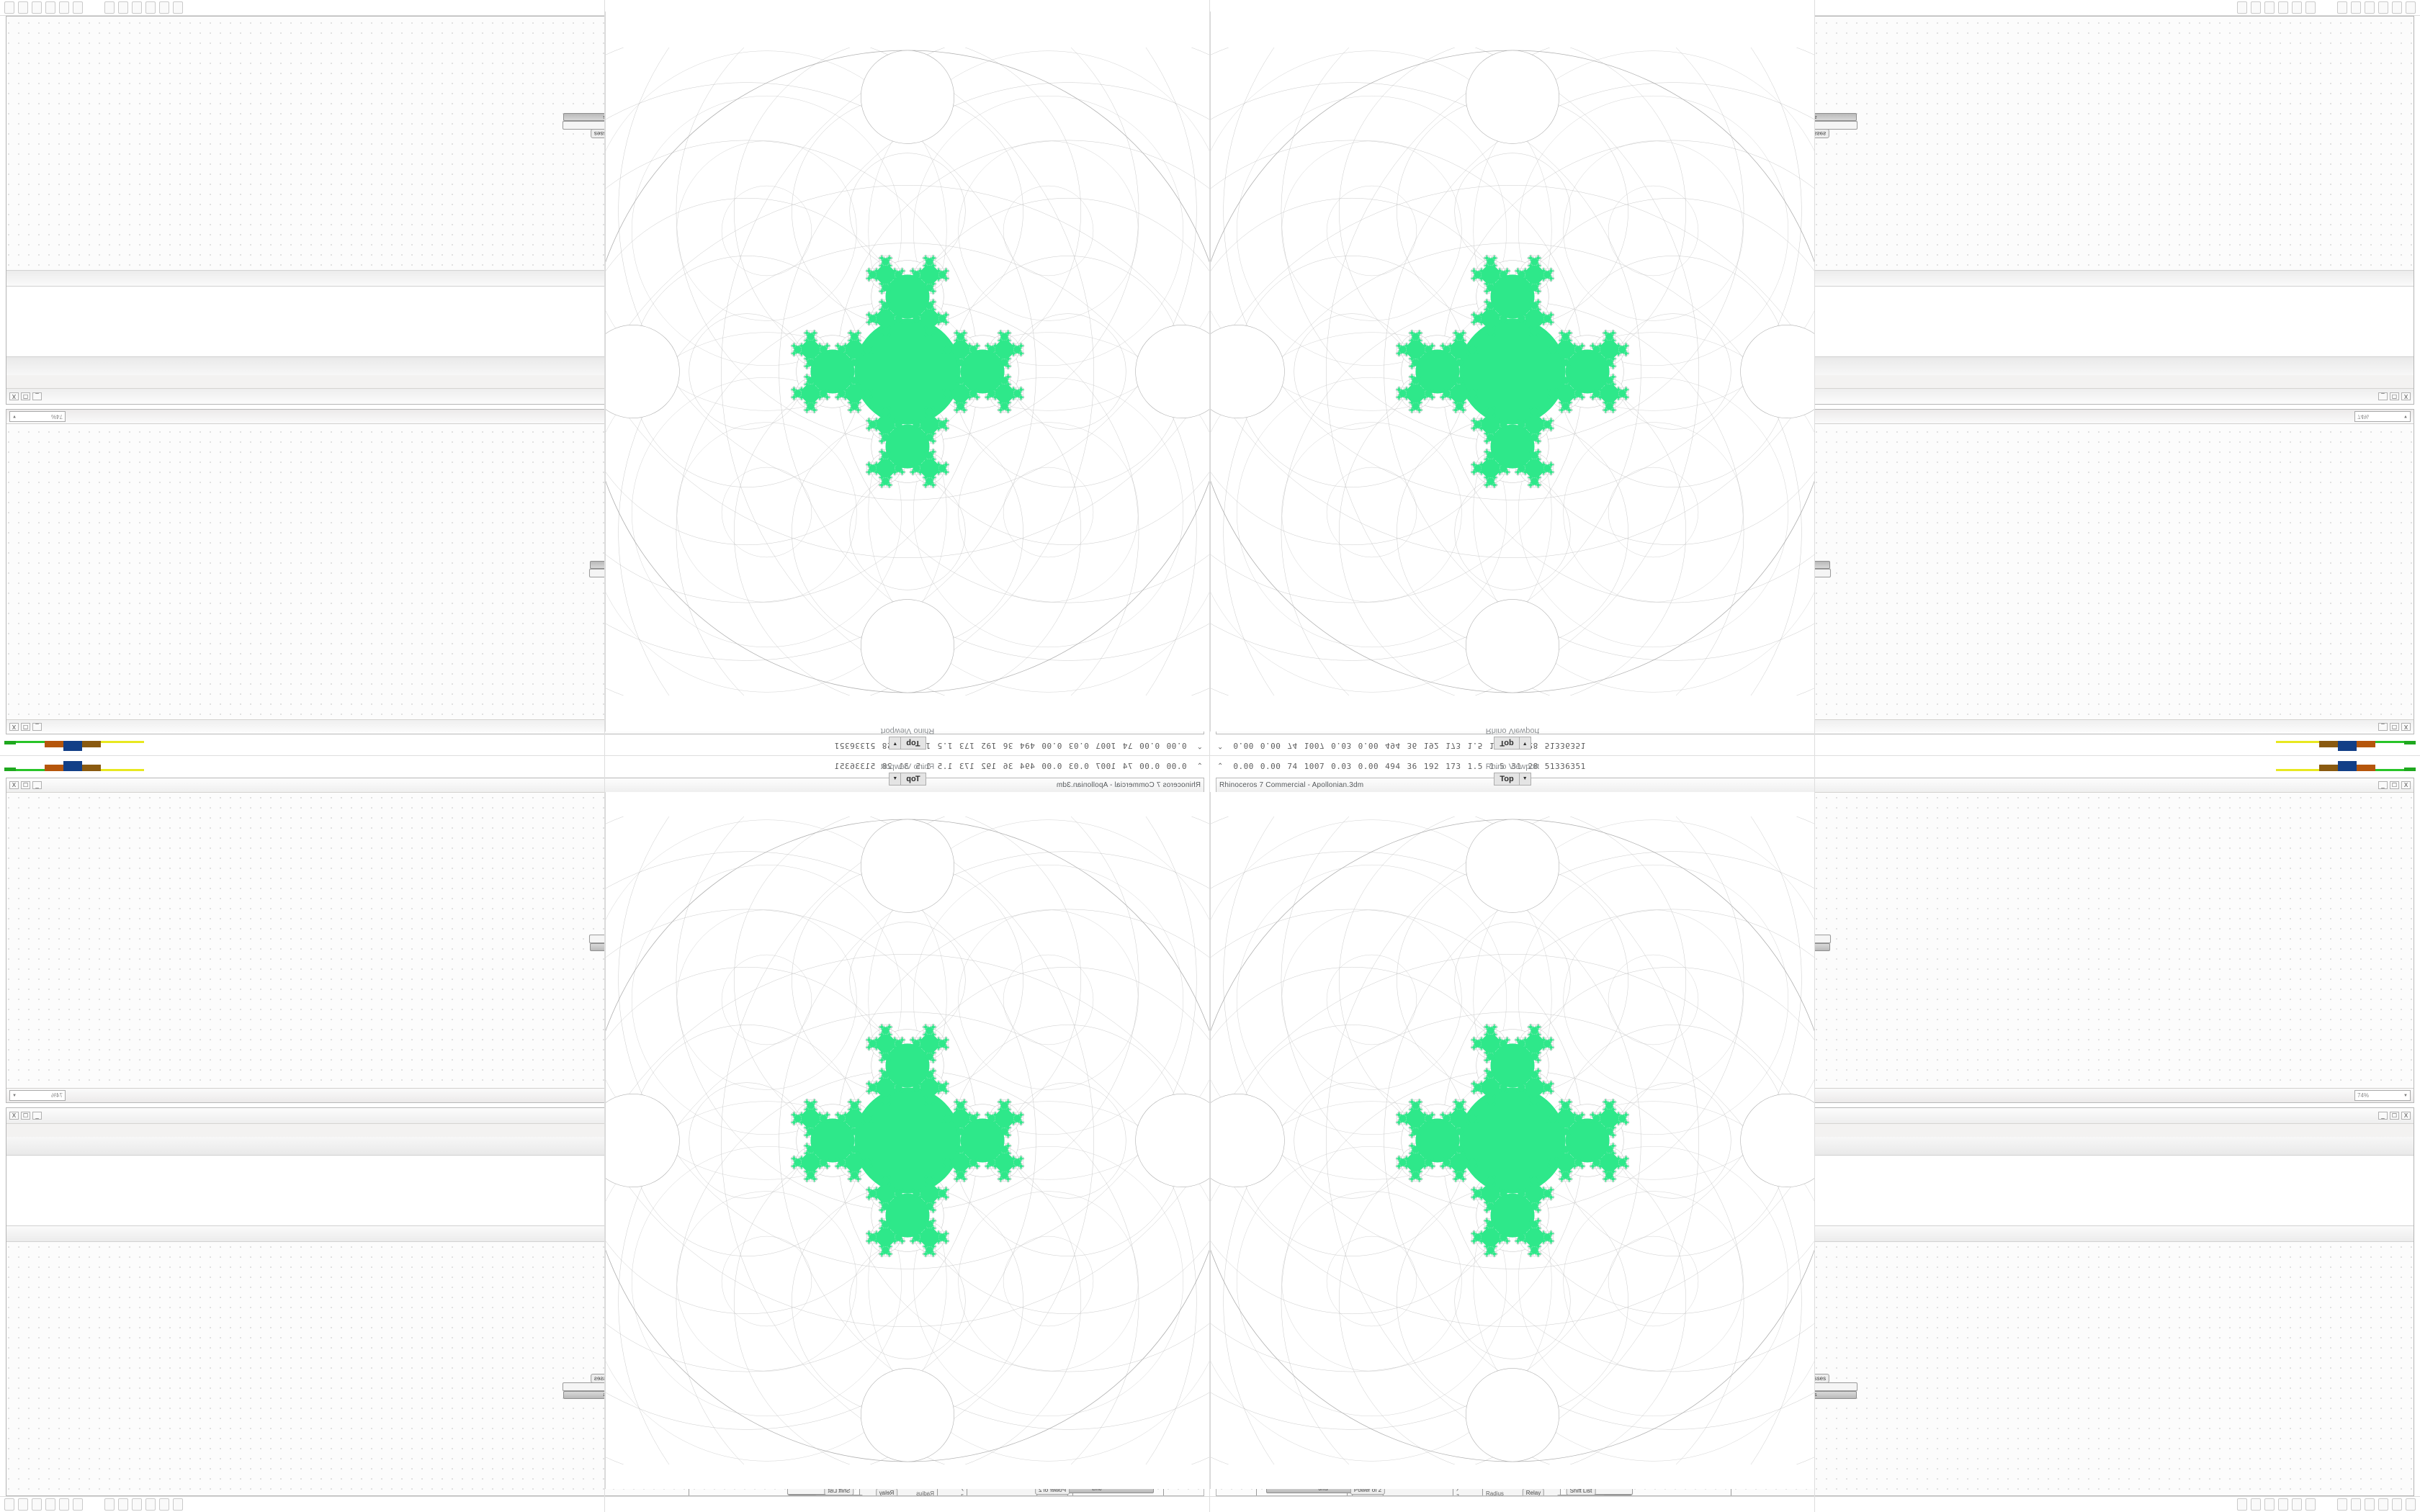 This screenshot has height=1512, width=2420. What do you see at coordinates (1341, 766) in the screenshot?
I see `sysmon-value: 0.03` at bounding box center [1341, 766].